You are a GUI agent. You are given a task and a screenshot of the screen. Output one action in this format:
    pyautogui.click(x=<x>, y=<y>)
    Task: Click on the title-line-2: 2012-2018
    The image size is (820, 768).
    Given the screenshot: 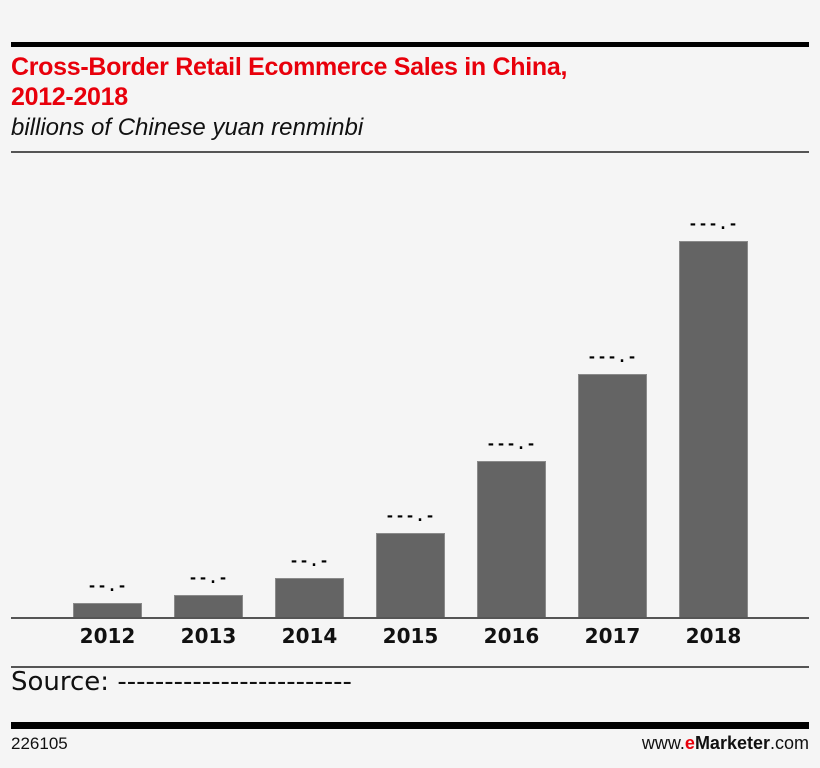 What is the action you would take?
    pyautogui.click(x=69, y=97)
    